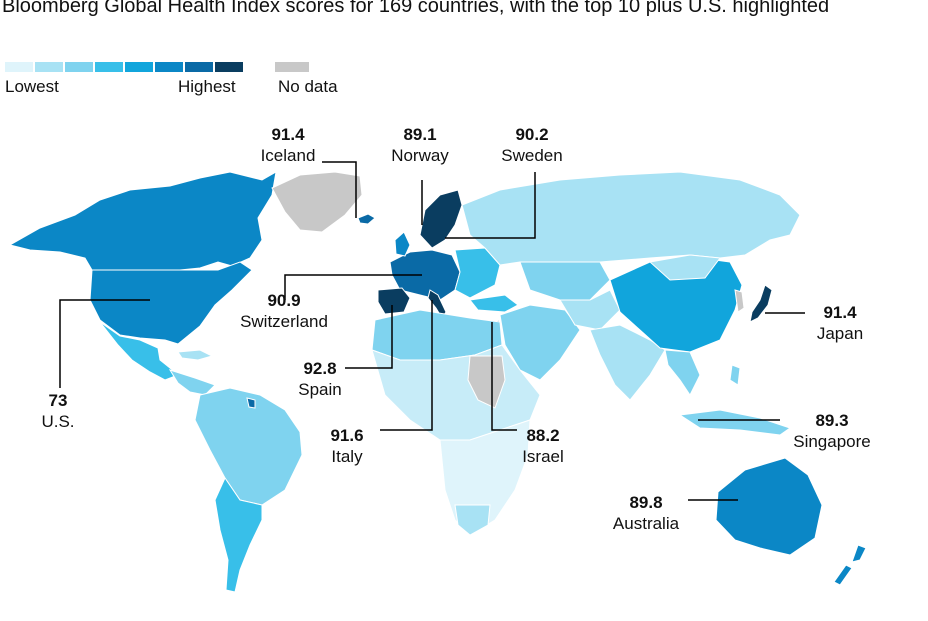 This screenshot has width=928, height=621. What do you see at coordinates (171, 303) in the screenshot?
I see `usa-shape` at bounding box center [171, 303].